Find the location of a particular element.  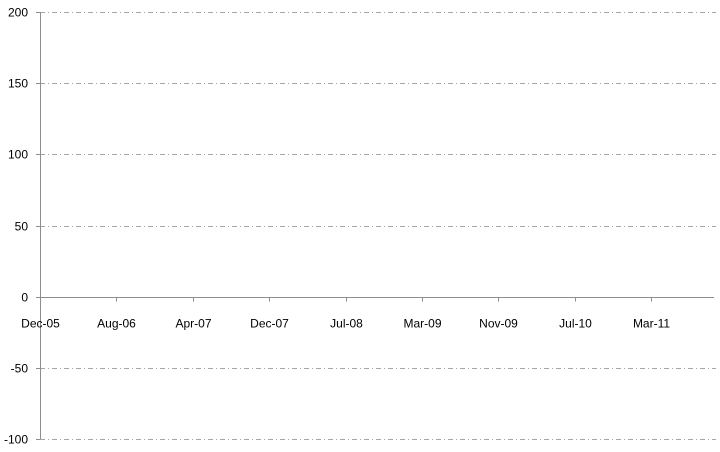

y-tick-label: 150 is located at coordinates (18, 84).